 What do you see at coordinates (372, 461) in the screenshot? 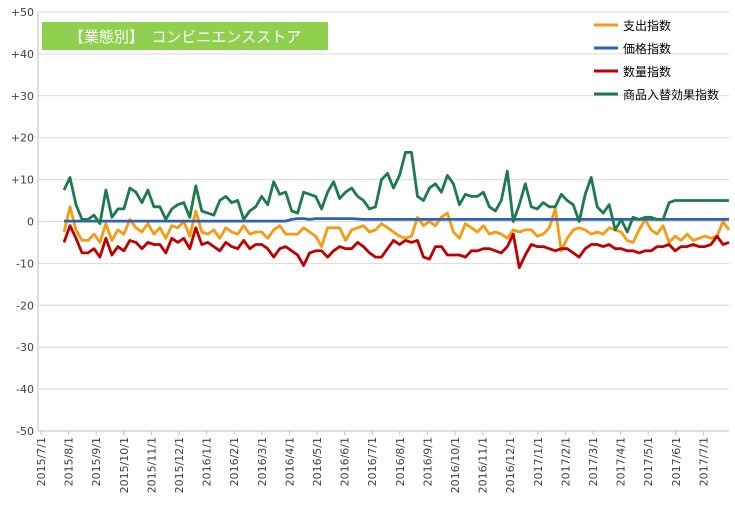
I see `x-tick-label: 2016/7/1` at bounding box center [372, 461].